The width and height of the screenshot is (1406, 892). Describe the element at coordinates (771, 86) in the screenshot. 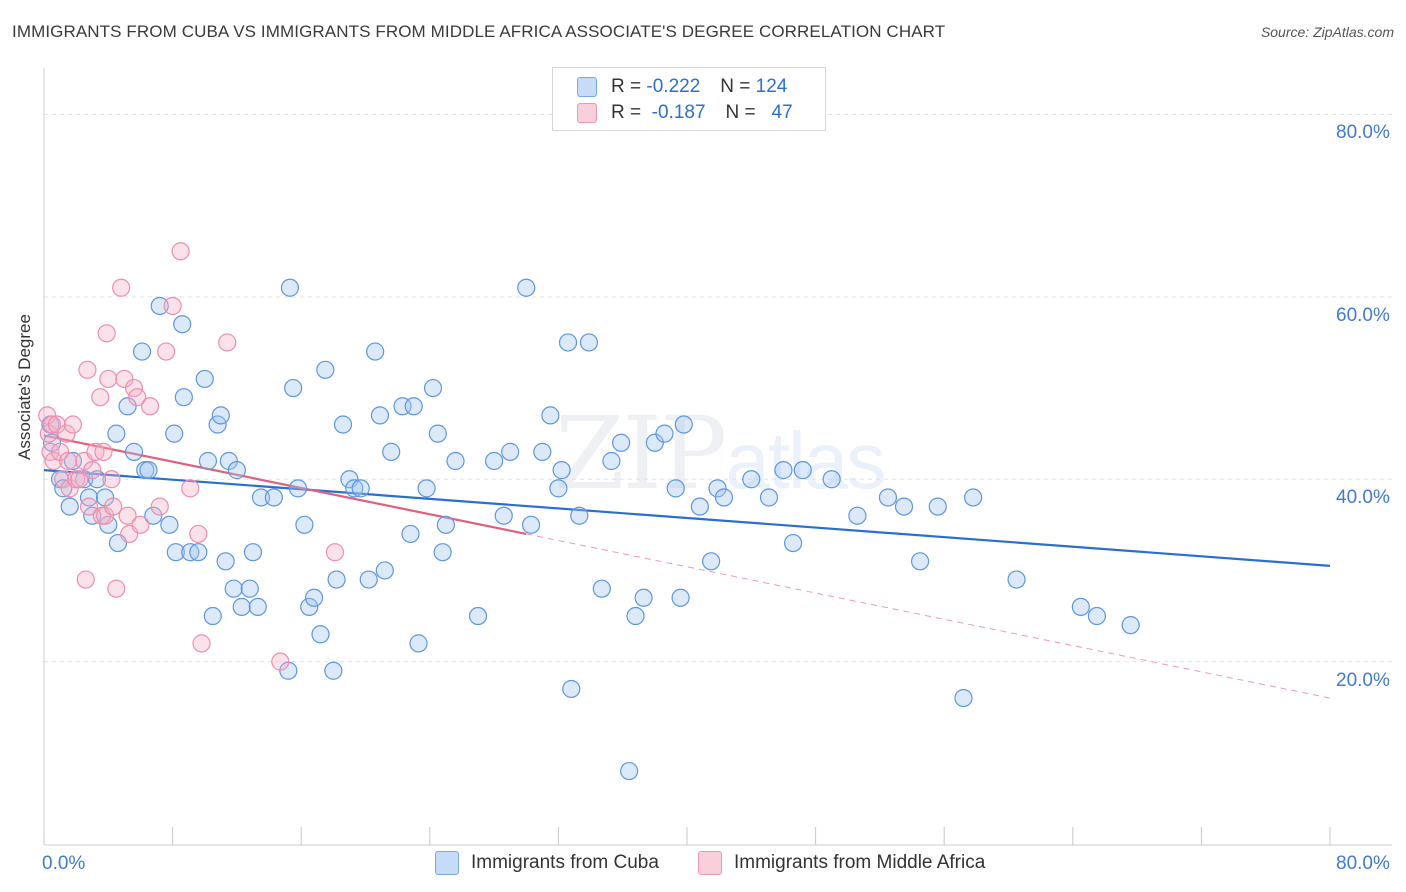

I see `legend-n-value-cuba: 124` at that location.